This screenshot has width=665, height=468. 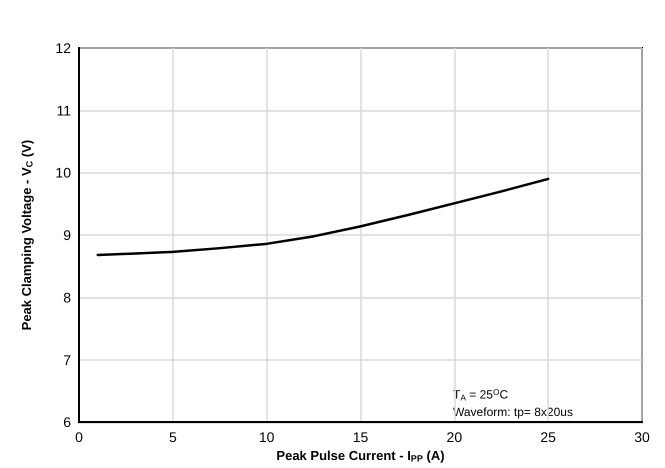 What do you see at coordinates (548, 437) in the screenshot?
I see `x-tick-label: 25` at bounding box center [548, 437].